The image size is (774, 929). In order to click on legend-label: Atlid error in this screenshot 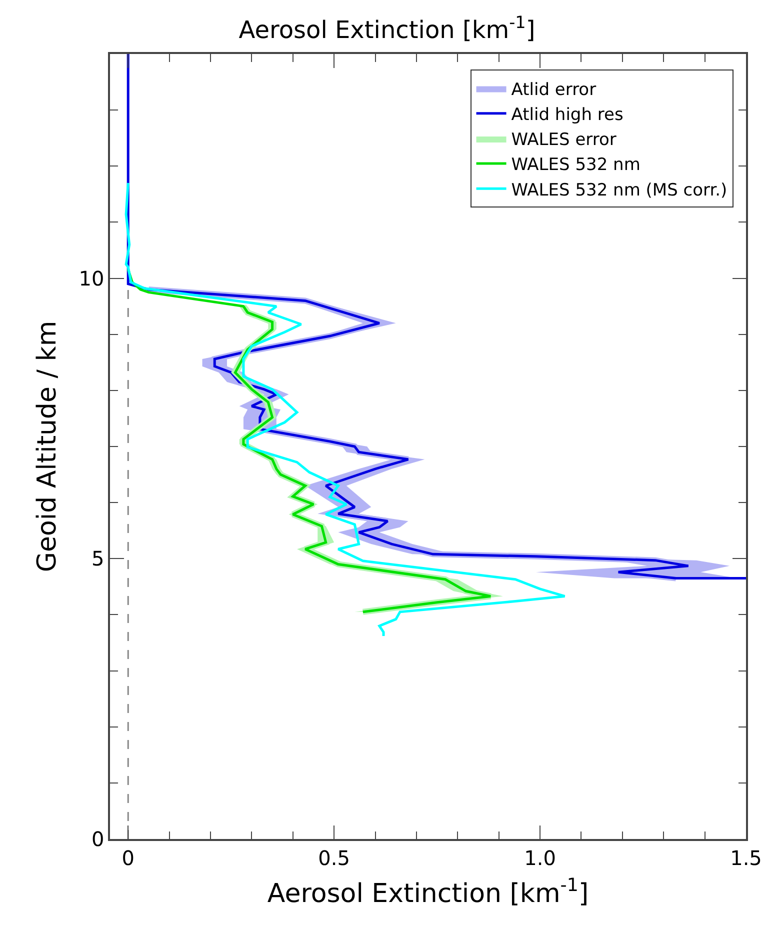, I will do `click(553, 90)`.